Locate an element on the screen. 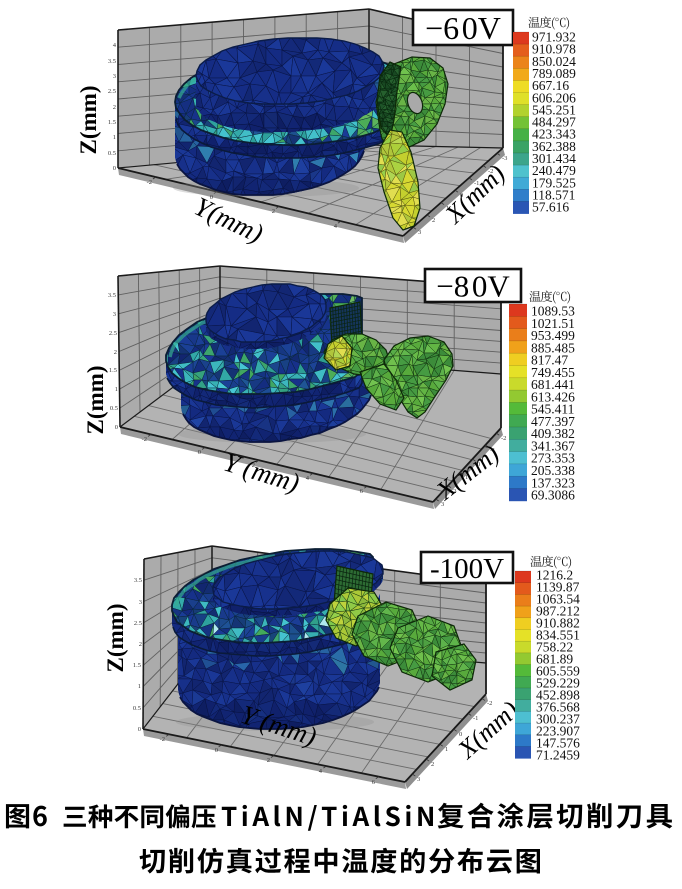 The height and width of the screenshot is (889, 682). svg-text: 545.251 is located at coordinates (554, 109).